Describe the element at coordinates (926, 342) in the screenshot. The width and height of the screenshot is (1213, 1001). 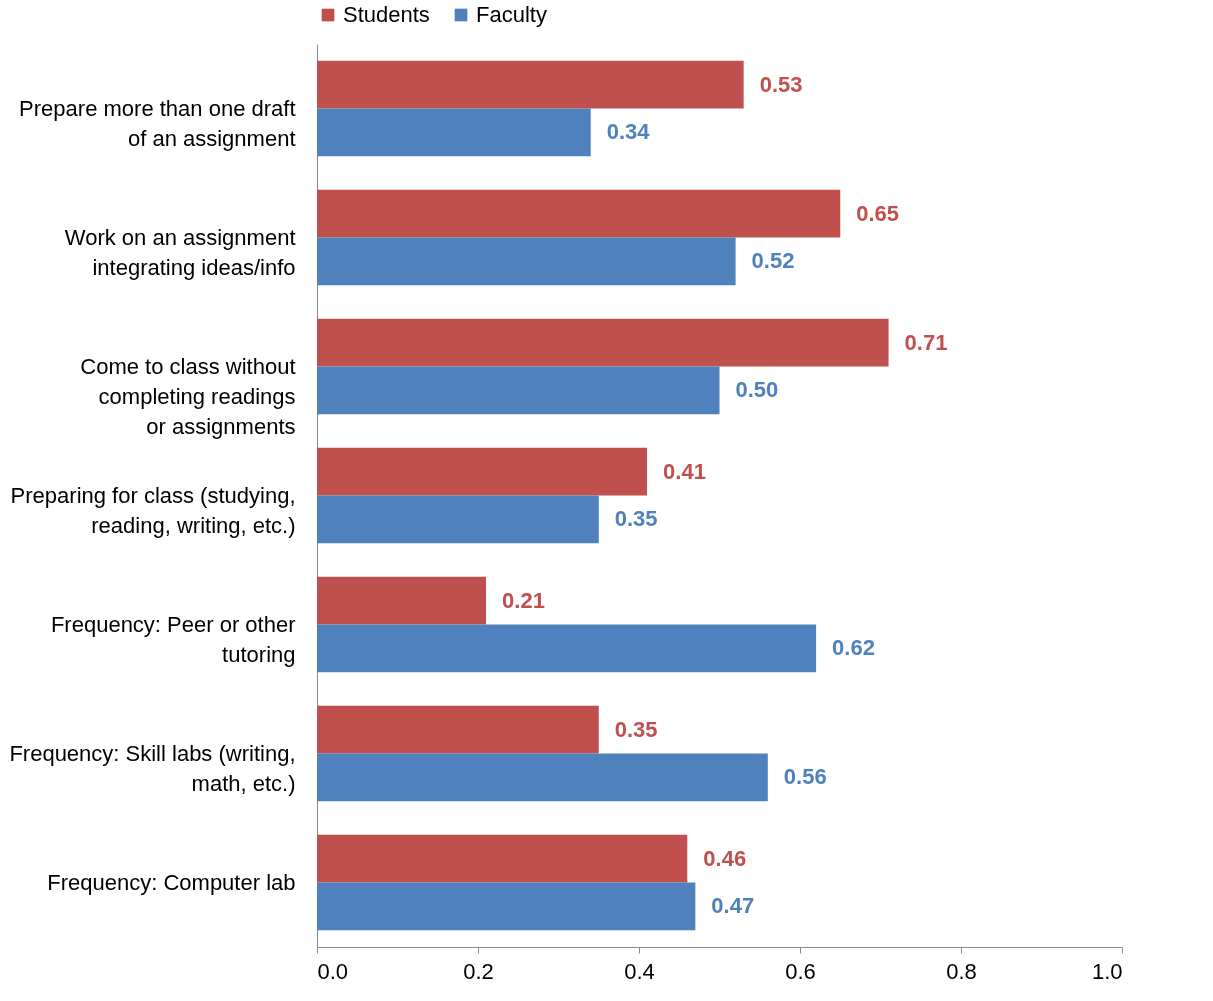
I see `data-label: 0.71` at that location.